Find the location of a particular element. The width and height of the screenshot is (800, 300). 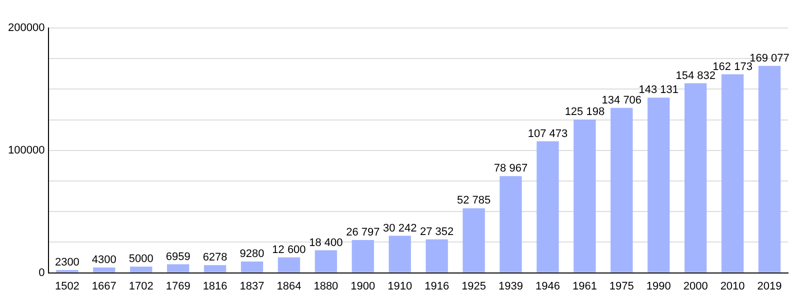

data-label: 27 352 is located at coordinates (437, 232).